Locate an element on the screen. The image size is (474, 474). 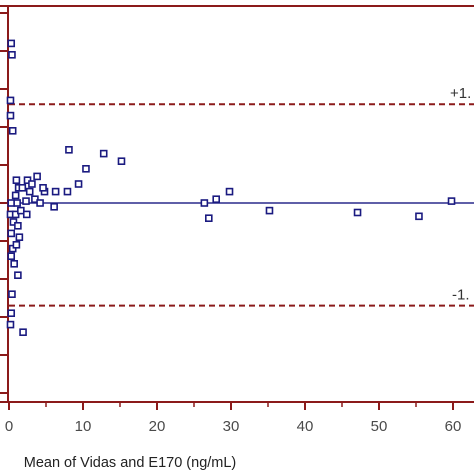
x-tick-label: 50 is located at coordinates (379, 426).